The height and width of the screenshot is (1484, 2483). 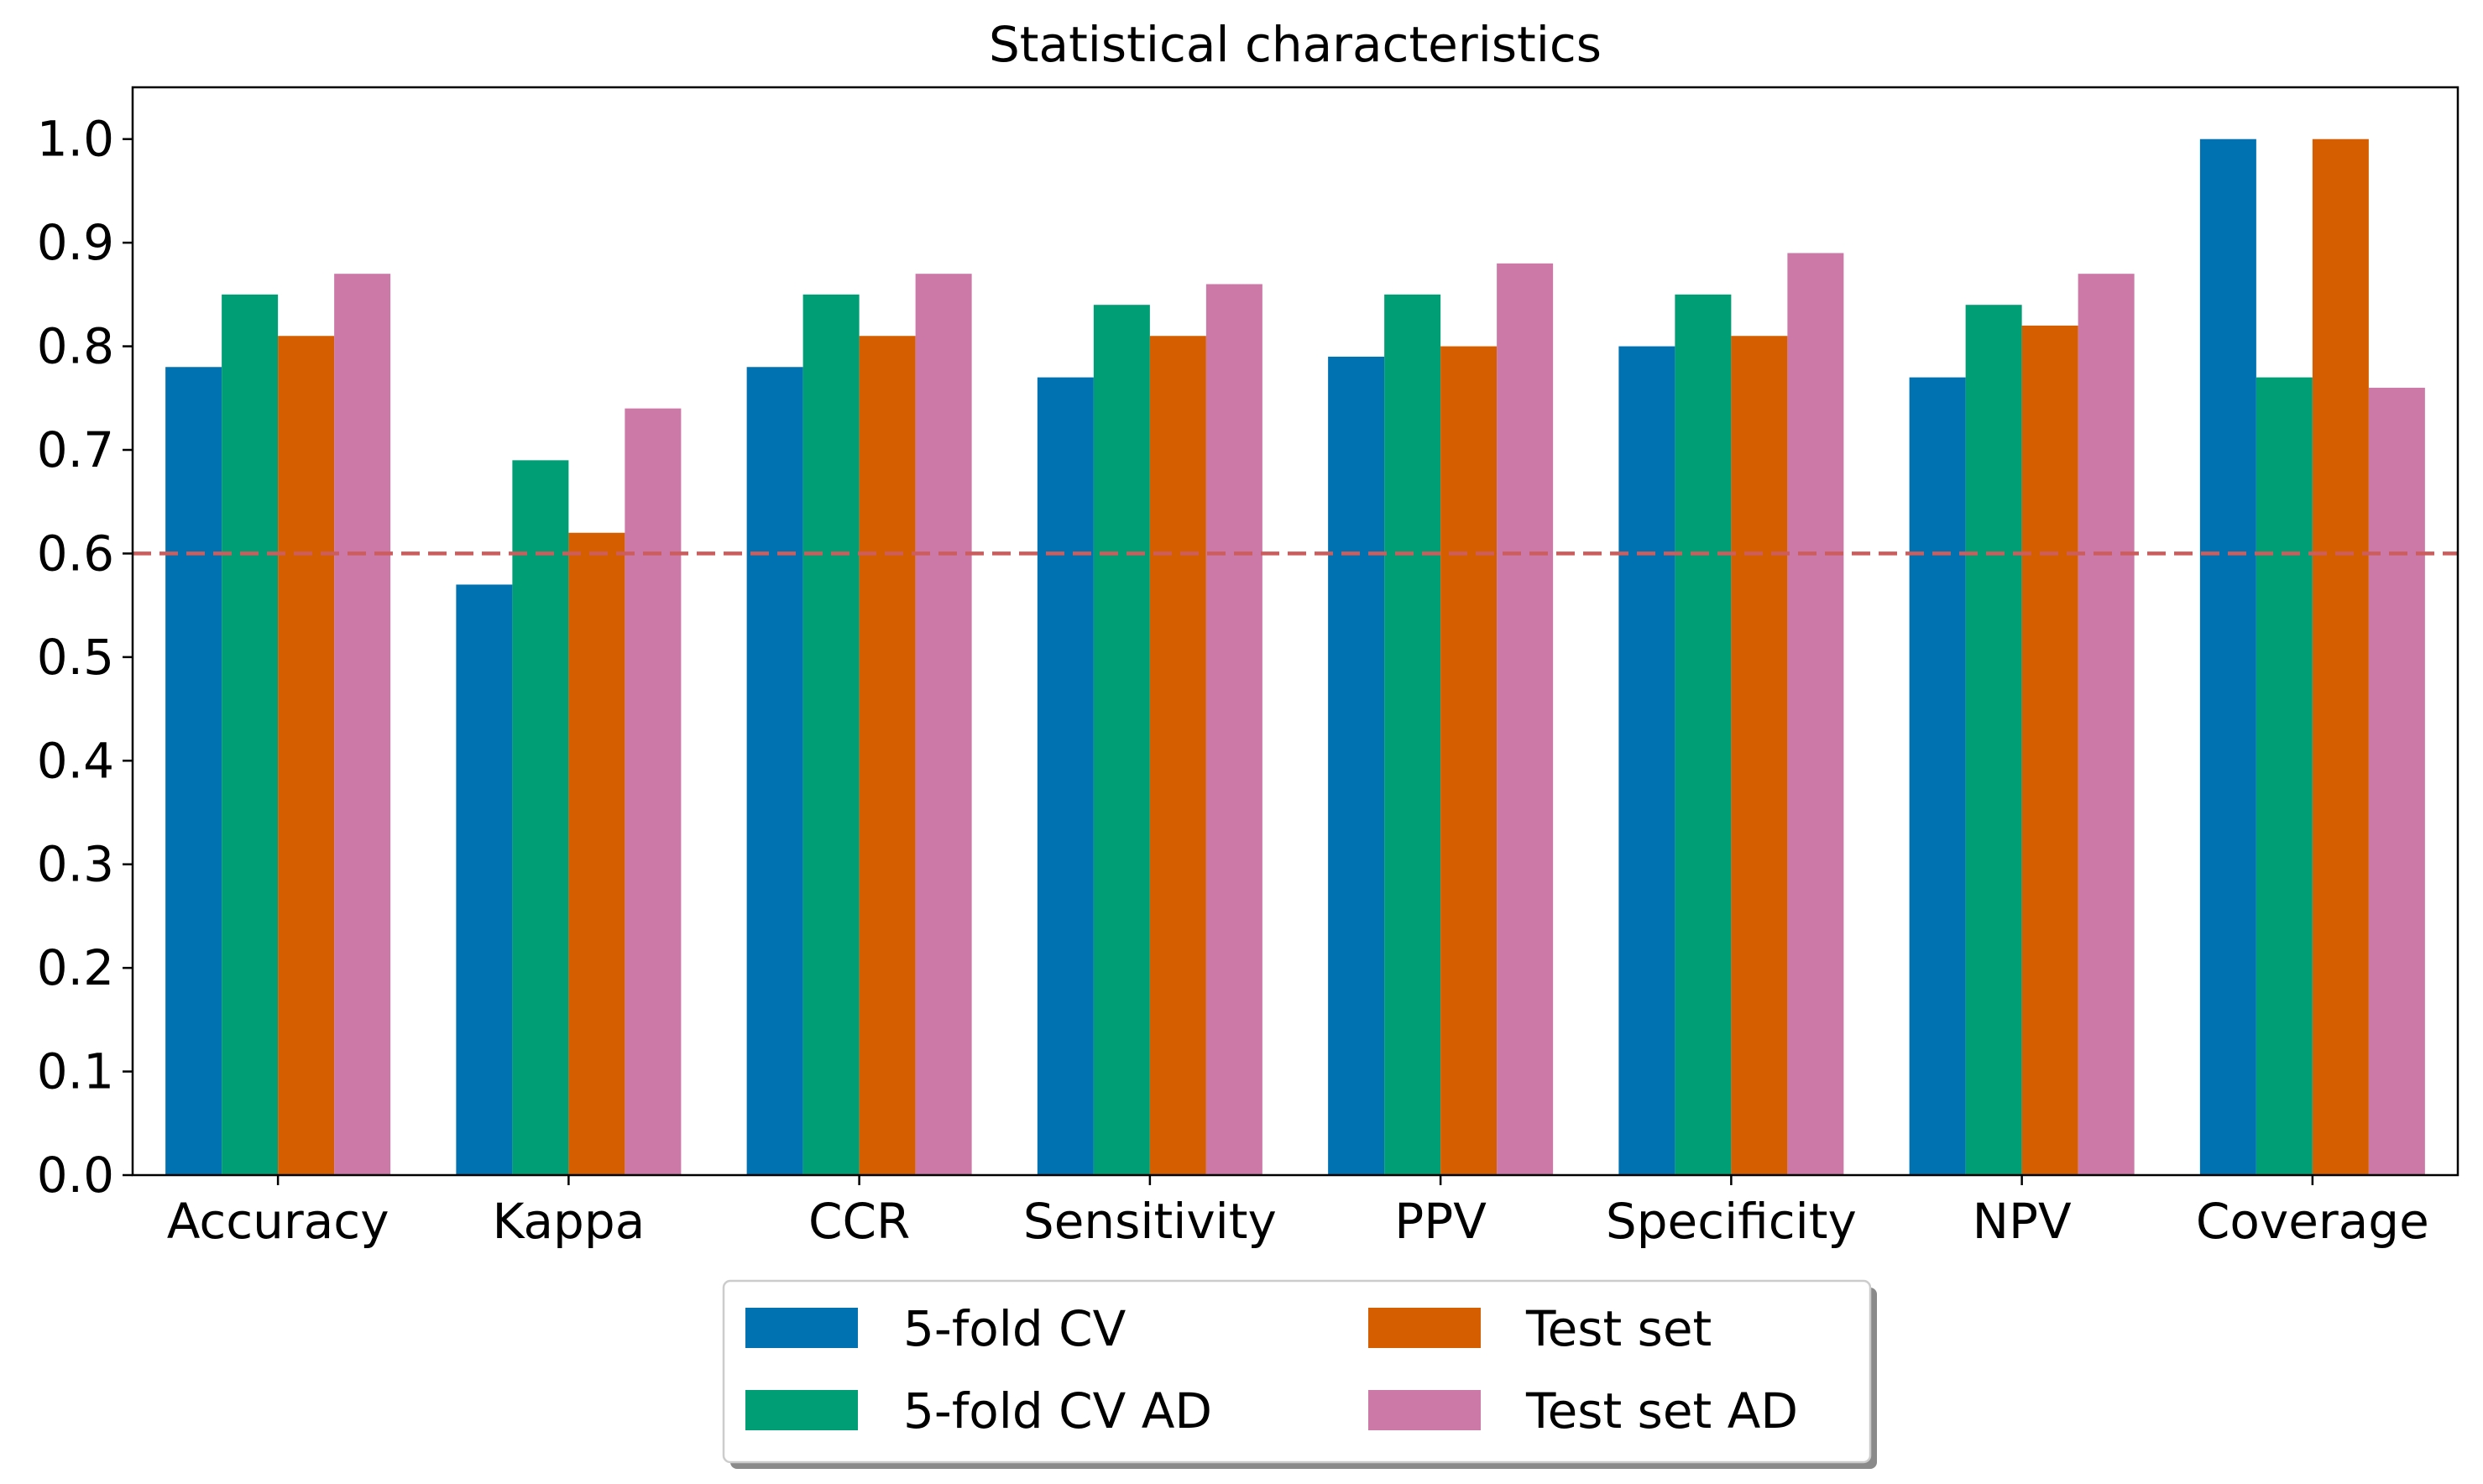 I want to click on chart-title: Statistical characteristics, so click(x=1295, y=44).